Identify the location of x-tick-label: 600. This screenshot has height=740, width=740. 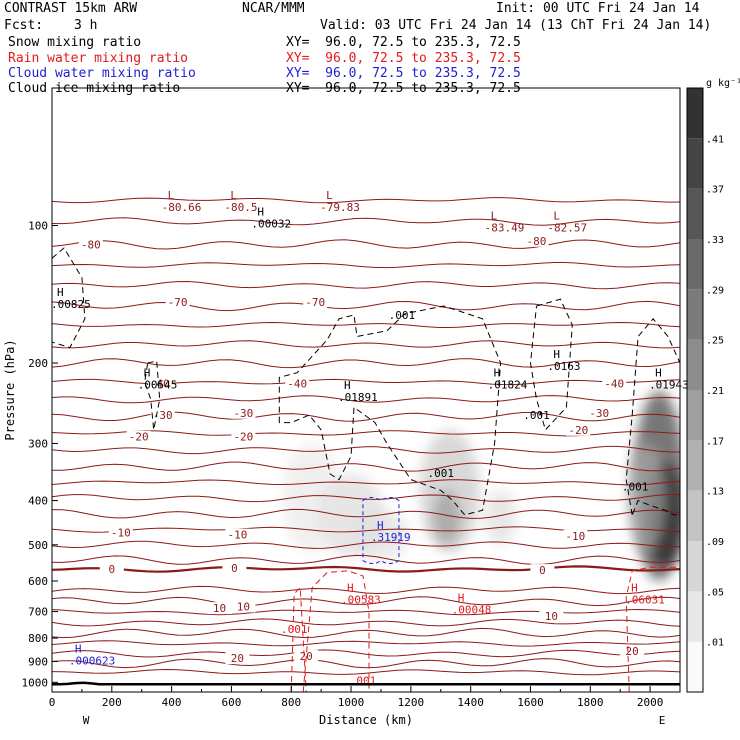
(231, 702).